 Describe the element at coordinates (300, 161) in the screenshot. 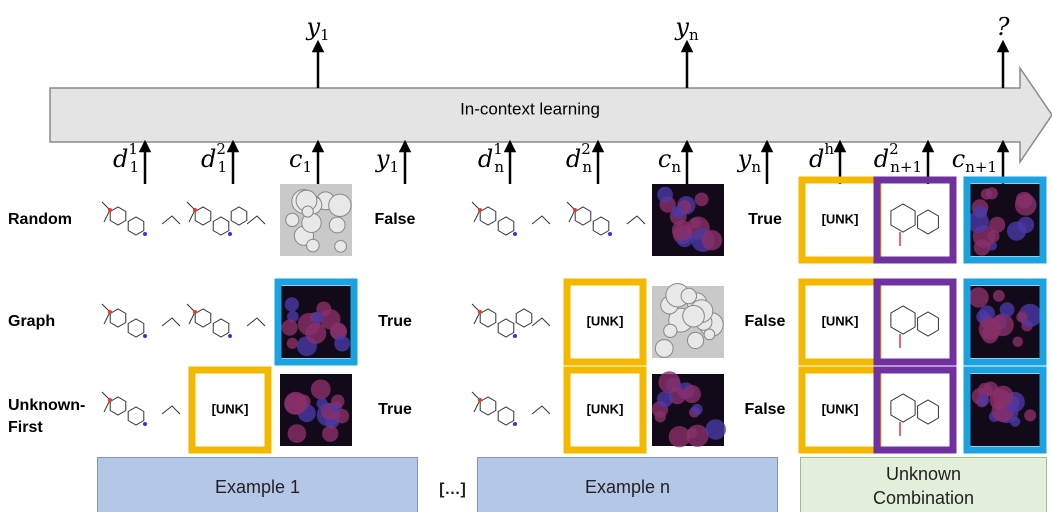

I see `math-label: c1` at that location.